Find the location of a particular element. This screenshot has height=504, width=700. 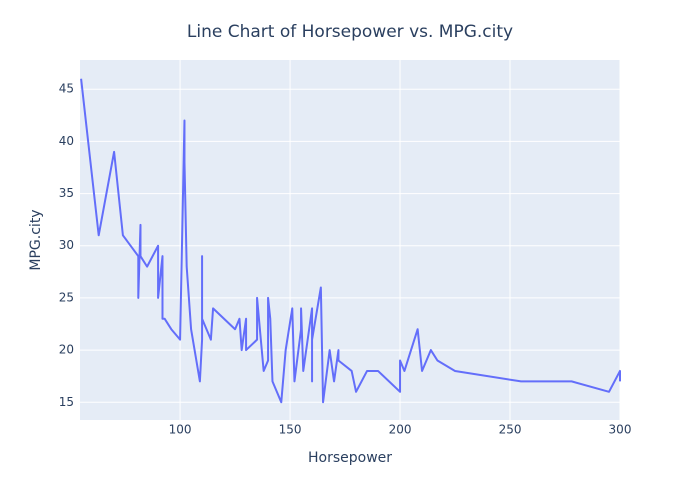

y-tick-label: 15 is located at coordinates (66, 402).